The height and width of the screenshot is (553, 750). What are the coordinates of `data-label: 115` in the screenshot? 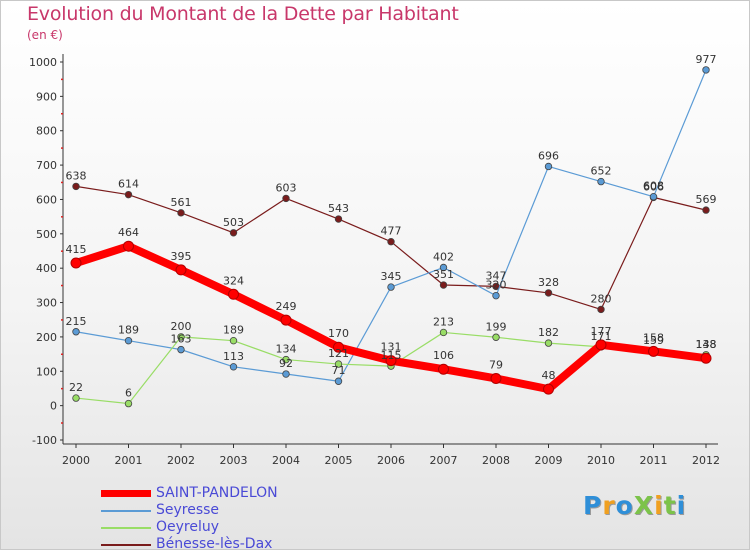 It's located at (391, 355).